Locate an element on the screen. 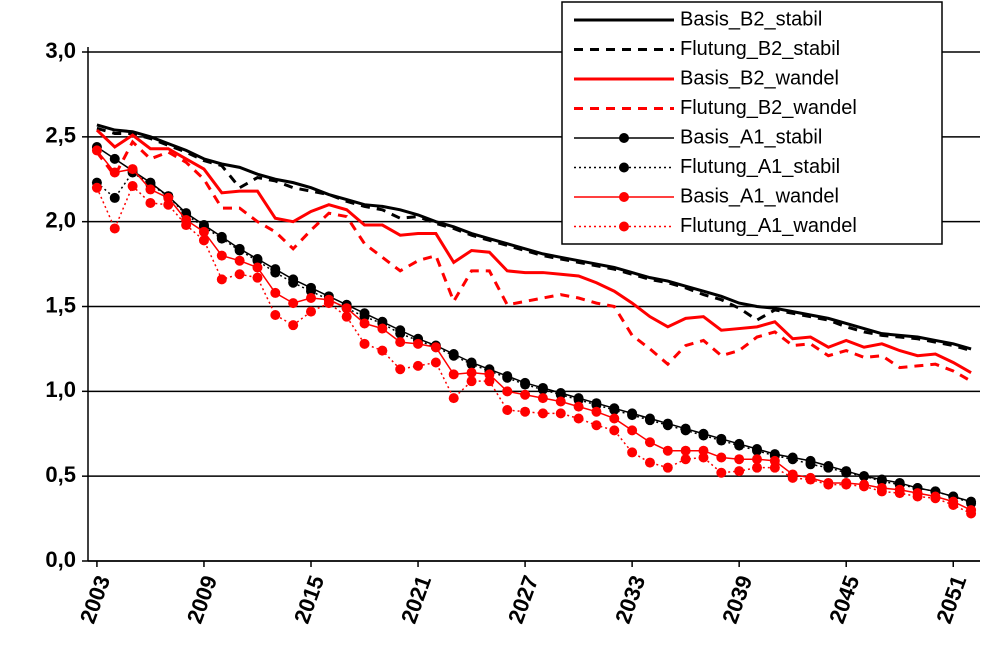  y-tick-label: 1,0 is located at coordinates (60, 389).